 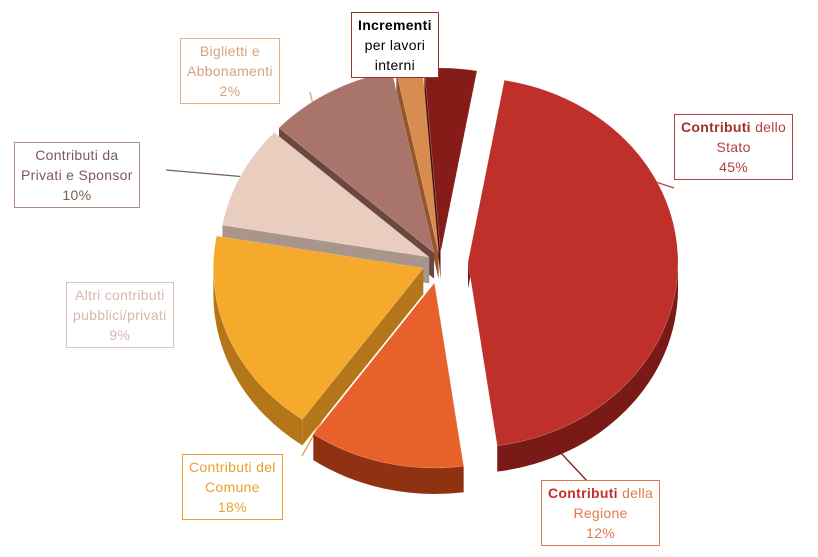 I want to click on label-regione-line2: Regione, so click(x=600, y=513).